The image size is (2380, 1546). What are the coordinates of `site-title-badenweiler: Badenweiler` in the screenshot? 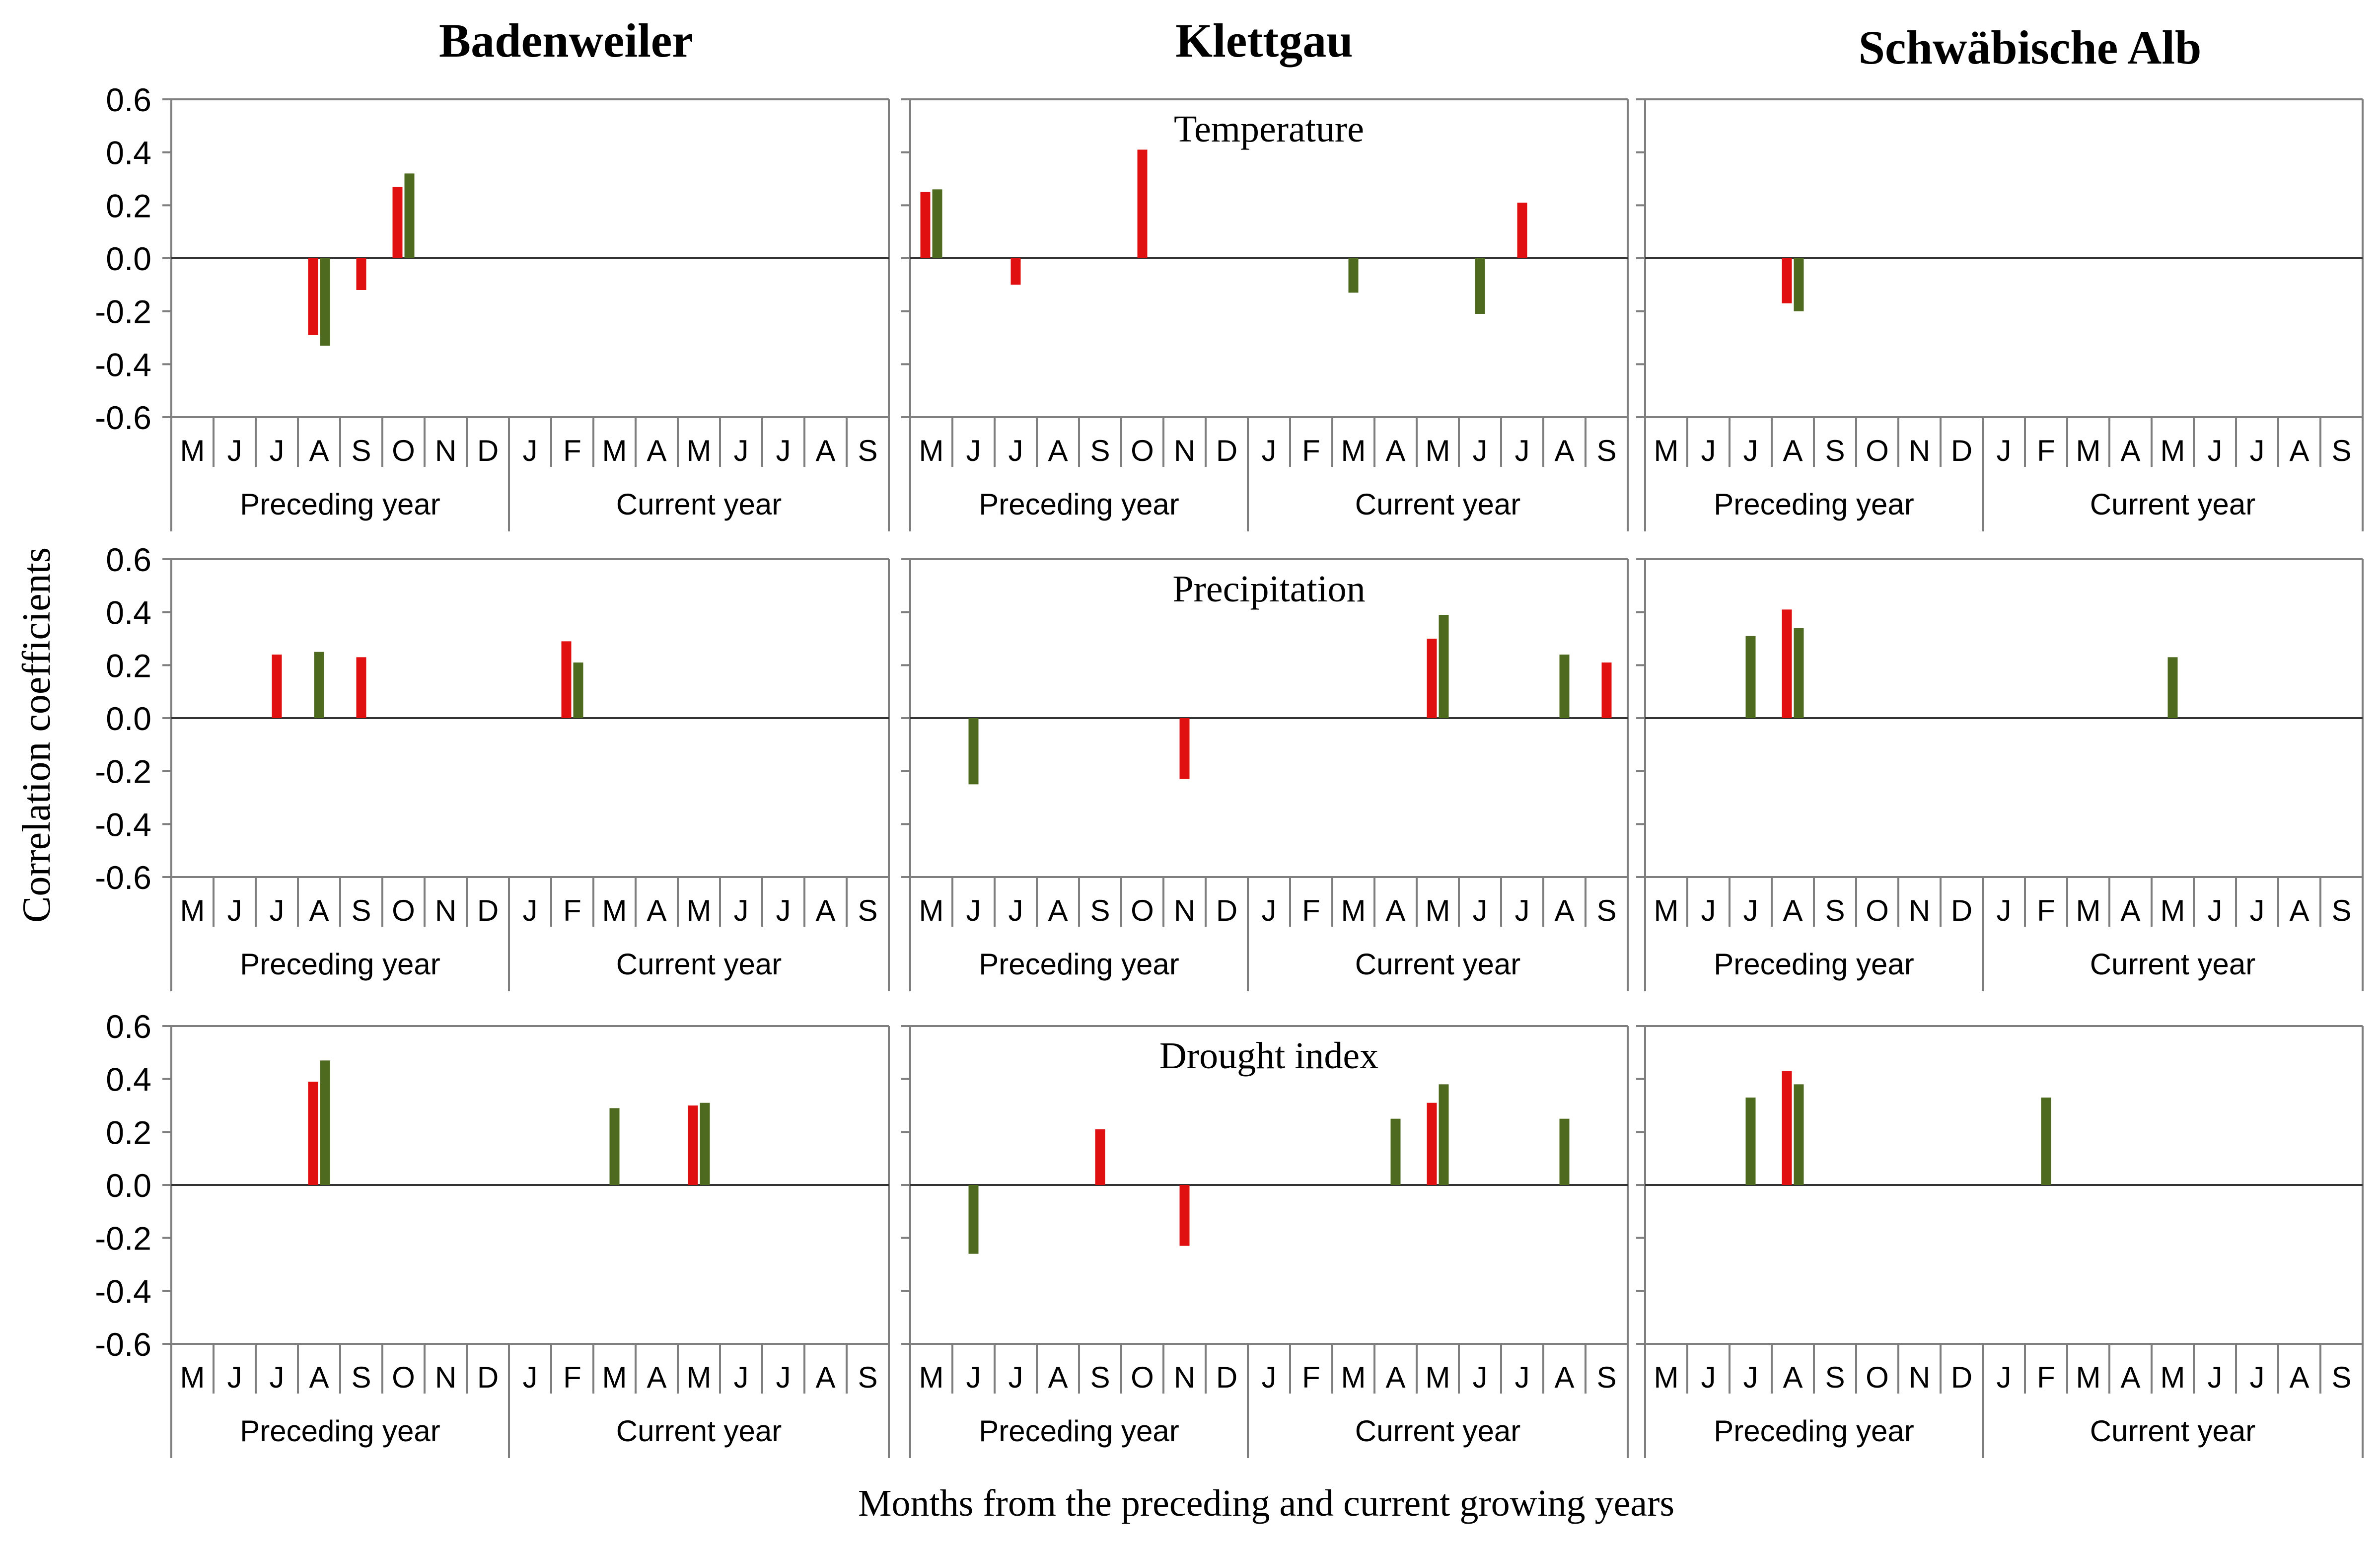 It's located at (566, 41).